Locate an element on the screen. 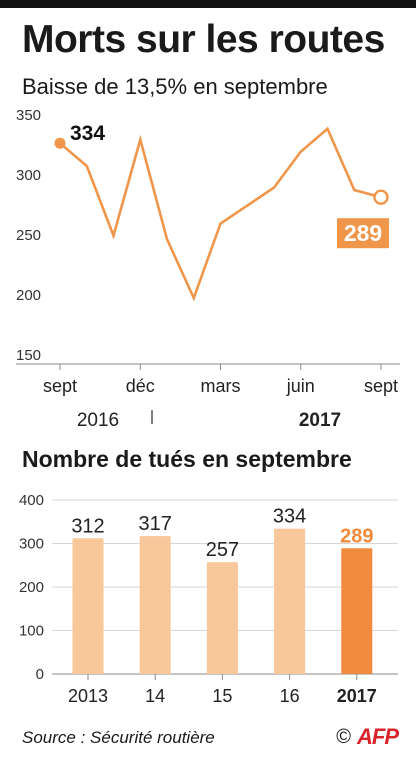  y-tick-label: 100 is located at coordinates (31, 631).